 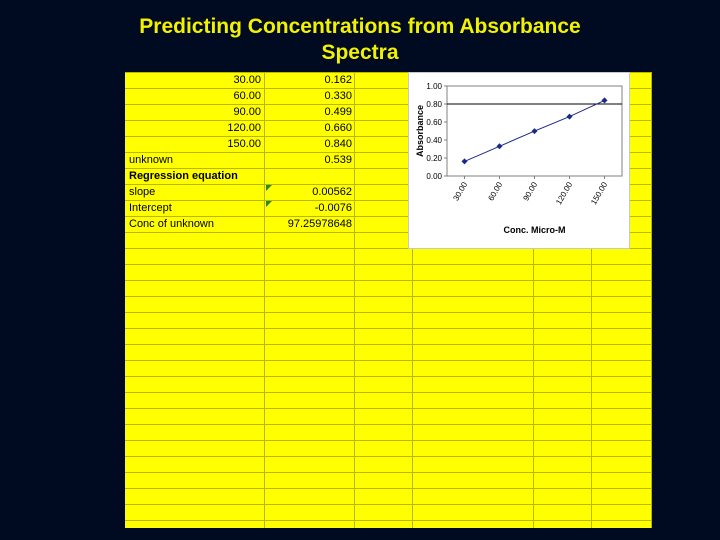 What do you see at coordinates (150, 208) in the screenshot?
I see `cell-intercept-label: Intercept` at bounding box center [150, 208].